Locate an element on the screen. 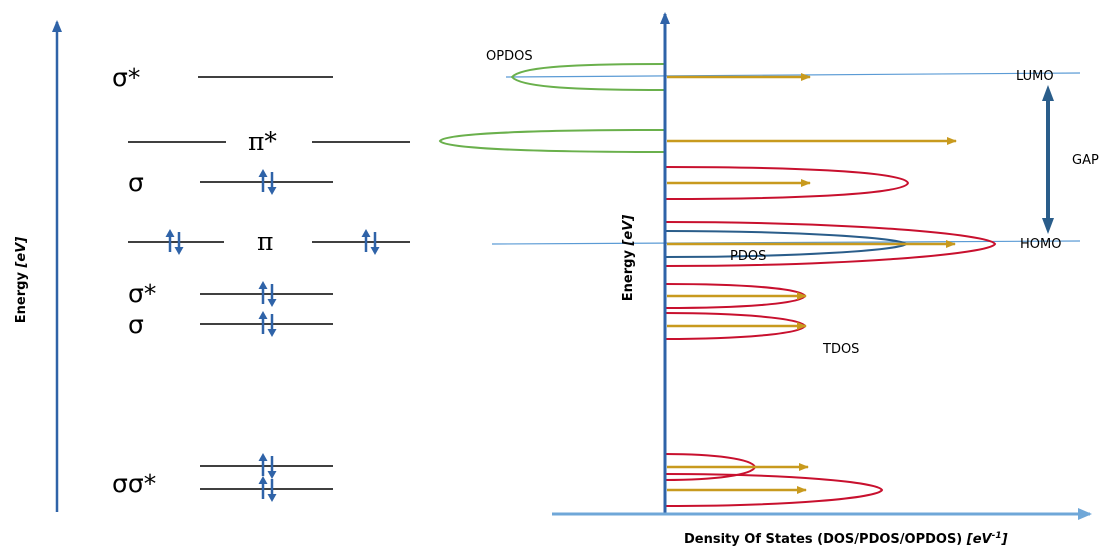 The width and height of the screenshot is (1108, 553). opdos-curves is located at coordinates (552, 108).